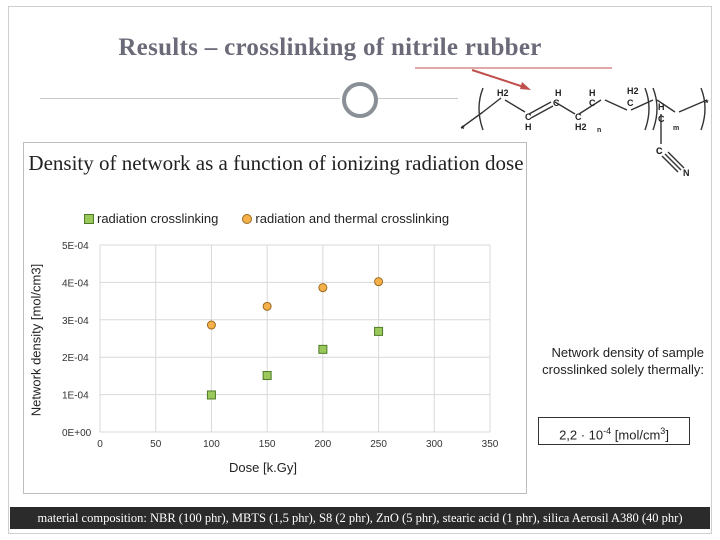 Image resolution: width=720 pixels, height=540 pixels. Describe the element at coordinates (599, 130) in the screenshot. I see `mol-label: n` at that location.